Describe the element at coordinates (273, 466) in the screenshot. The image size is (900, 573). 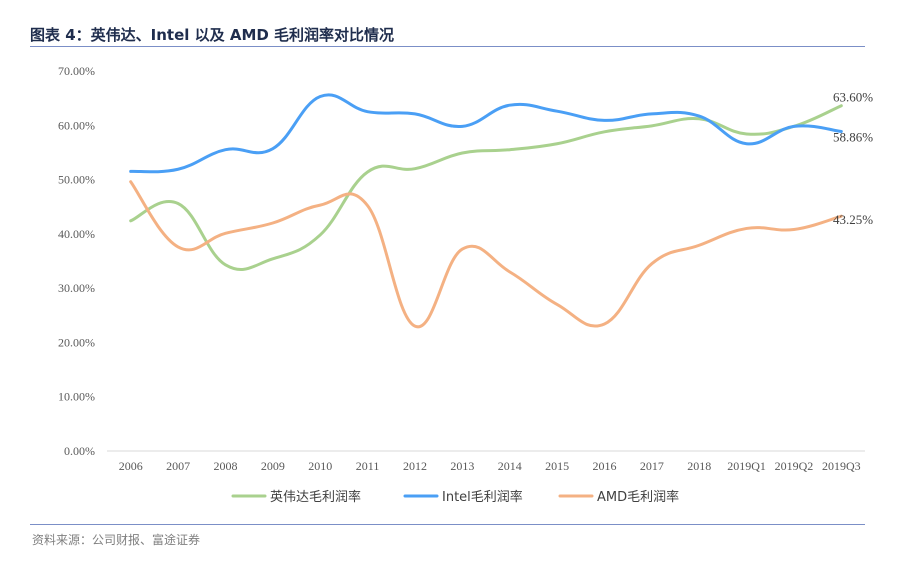
I see `x-tick-label: 2009` at that location.